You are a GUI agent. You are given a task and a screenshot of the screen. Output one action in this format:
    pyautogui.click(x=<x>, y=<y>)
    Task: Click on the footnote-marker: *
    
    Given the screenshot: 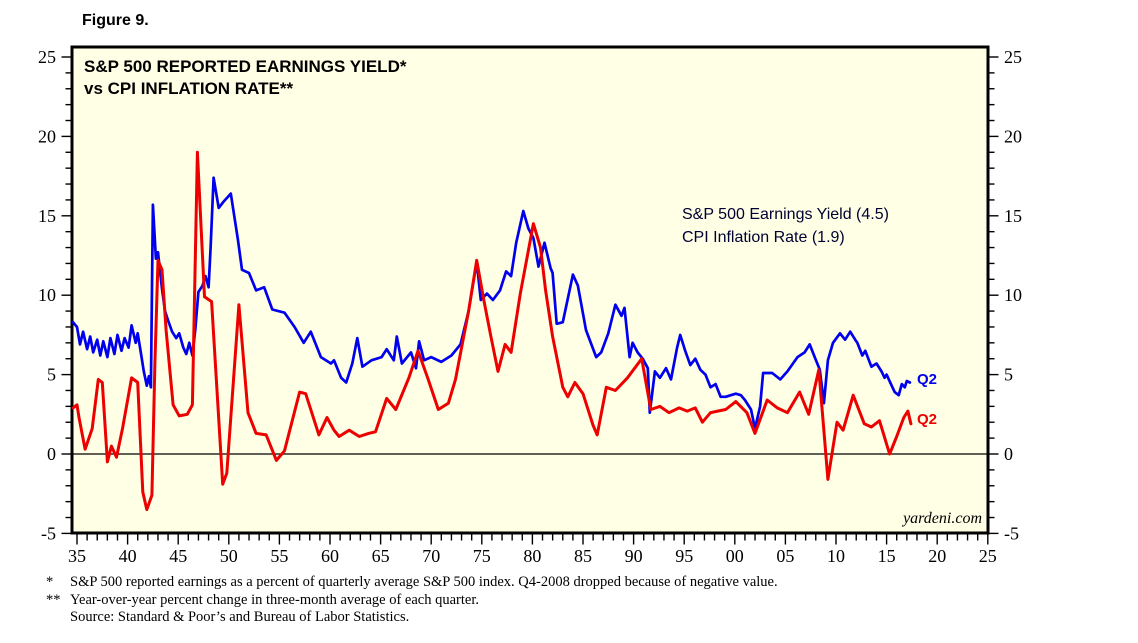 What is the action you would take?
    pyautogui.click(x=50, y=582)
    